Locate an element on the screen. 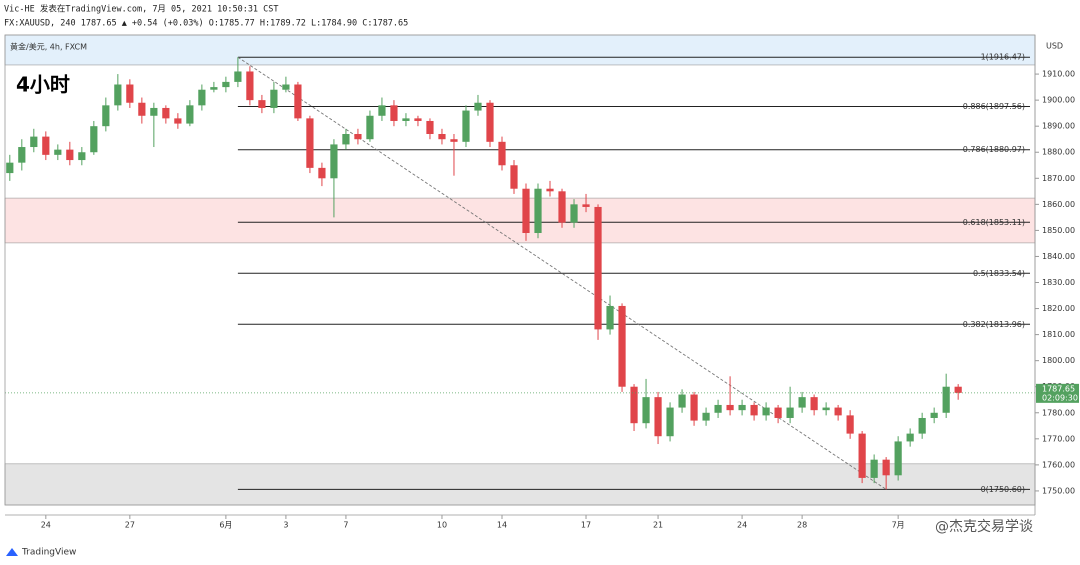 The image size is (1080, 565). annotation: 4小时 is located at coordinates (43, 85).